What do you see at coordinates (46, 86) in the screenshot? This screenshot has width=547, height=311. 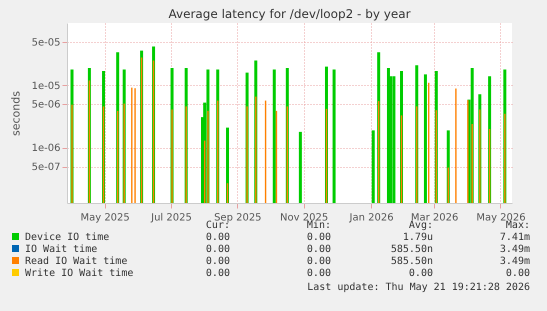 I see `y-tick-label: 1e-05` at bounding box center [46, 86].